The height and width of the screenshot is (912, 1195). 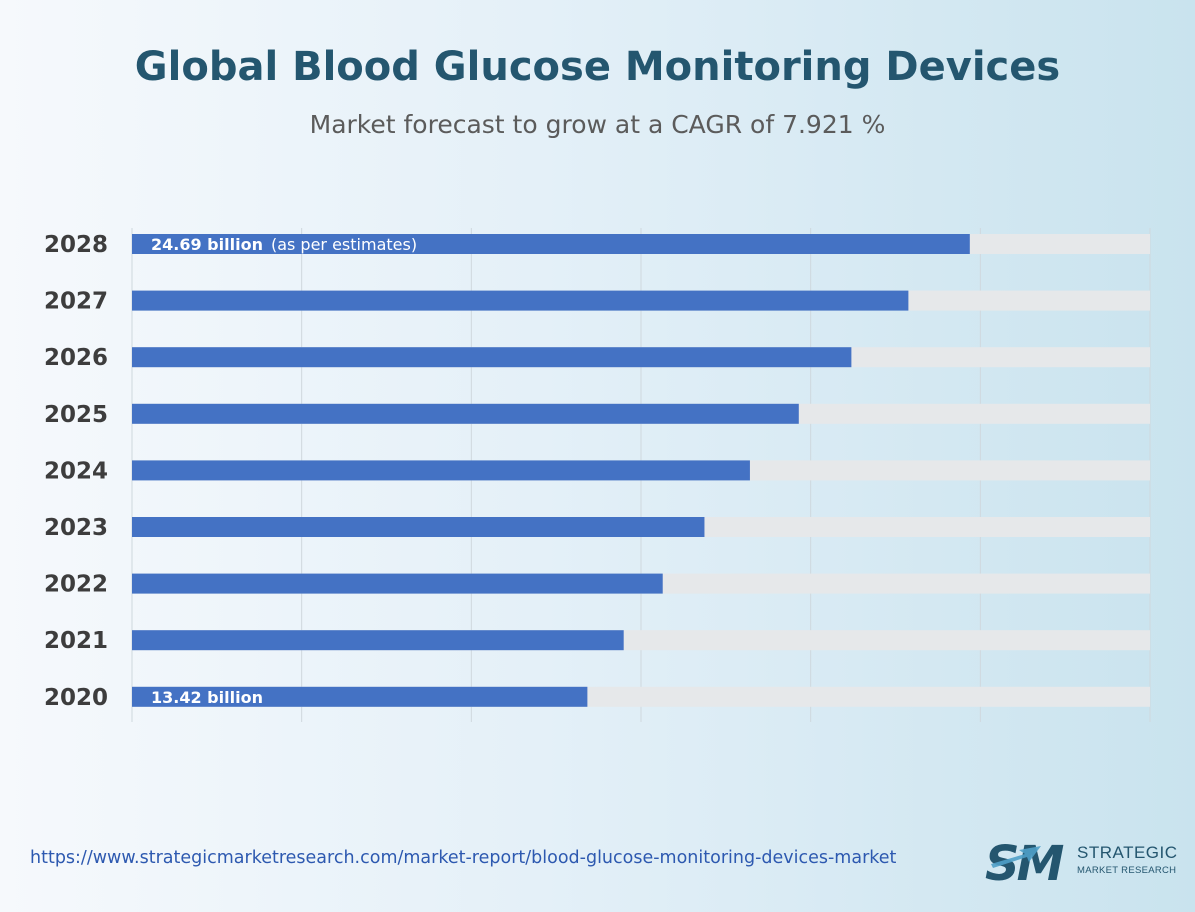 I want to click on data-label-value: 24.69 billion, so click(x=207, y=244).